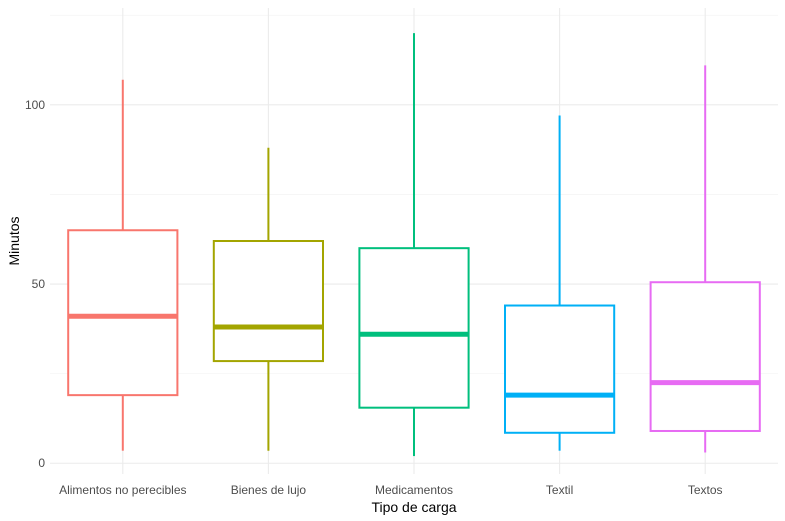 The height and width of the screenshot is (521, 785). I want to click on x-tick-label: Medicamentos, so click(414, 490).